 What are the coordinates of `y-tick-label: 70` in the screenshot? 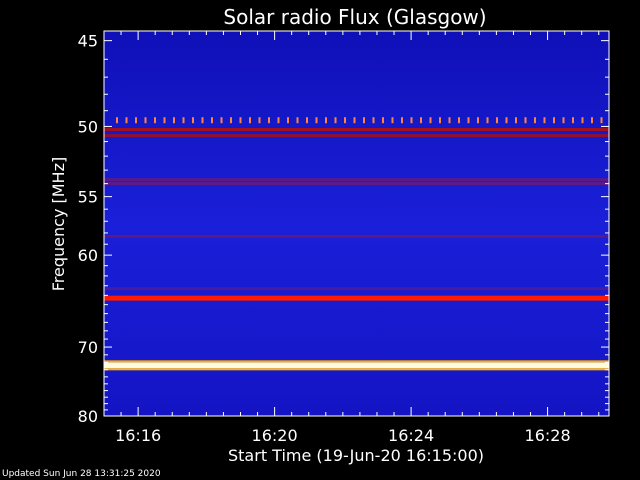 It's located at (88, 347).